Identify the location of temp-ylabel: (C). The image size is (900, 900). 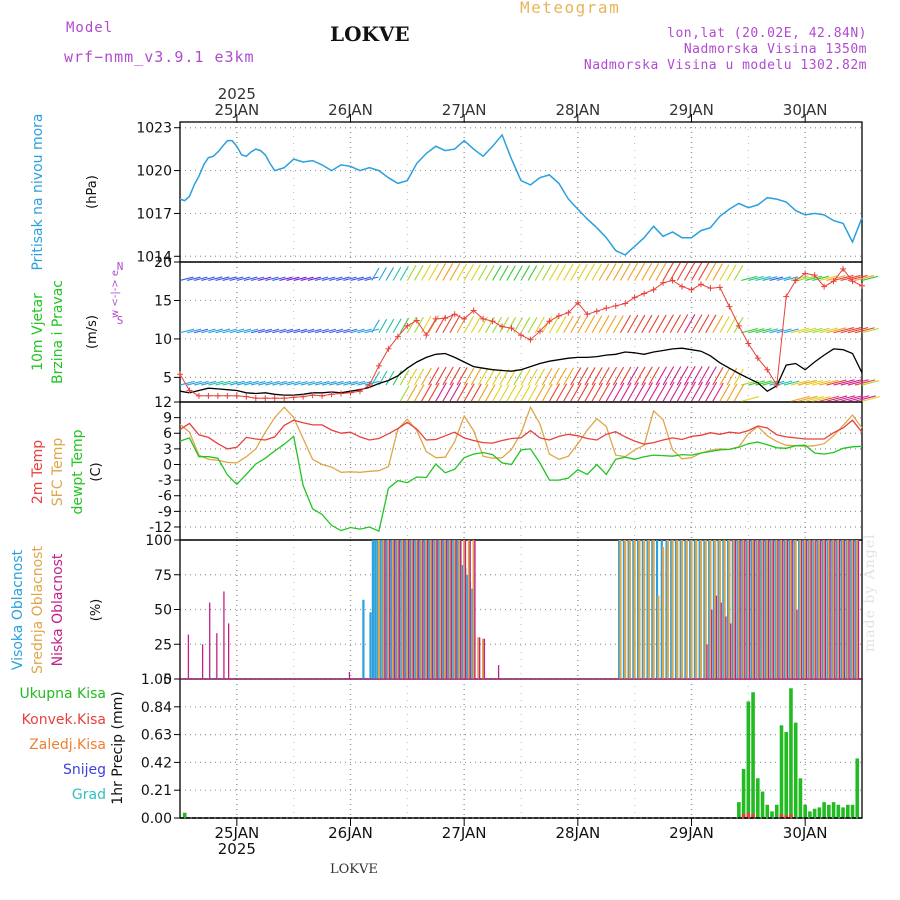
(96, 471).